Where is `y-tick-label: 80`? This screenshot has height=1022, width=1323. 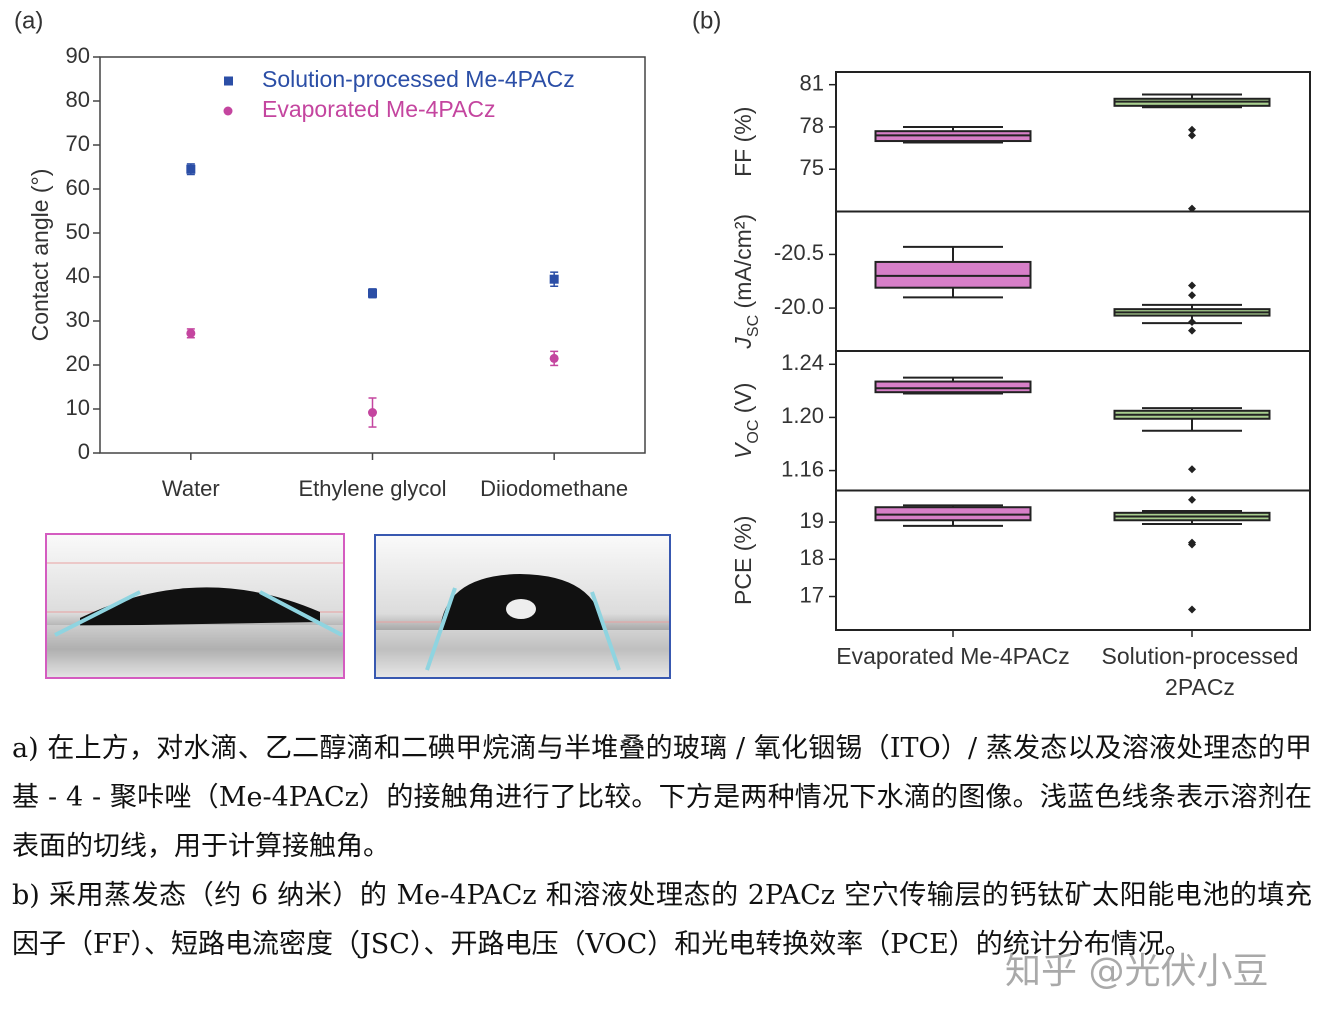 y-tick-label: 80 is located at coordinates (78, 99).